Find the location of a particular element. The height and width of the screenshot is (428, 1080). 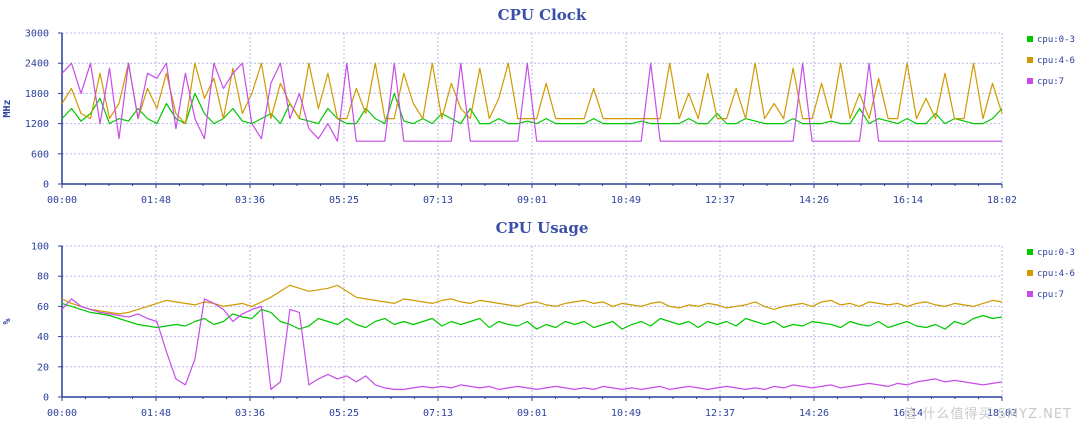

y-tick-label: 1200 is located at coordinates (37, 124).